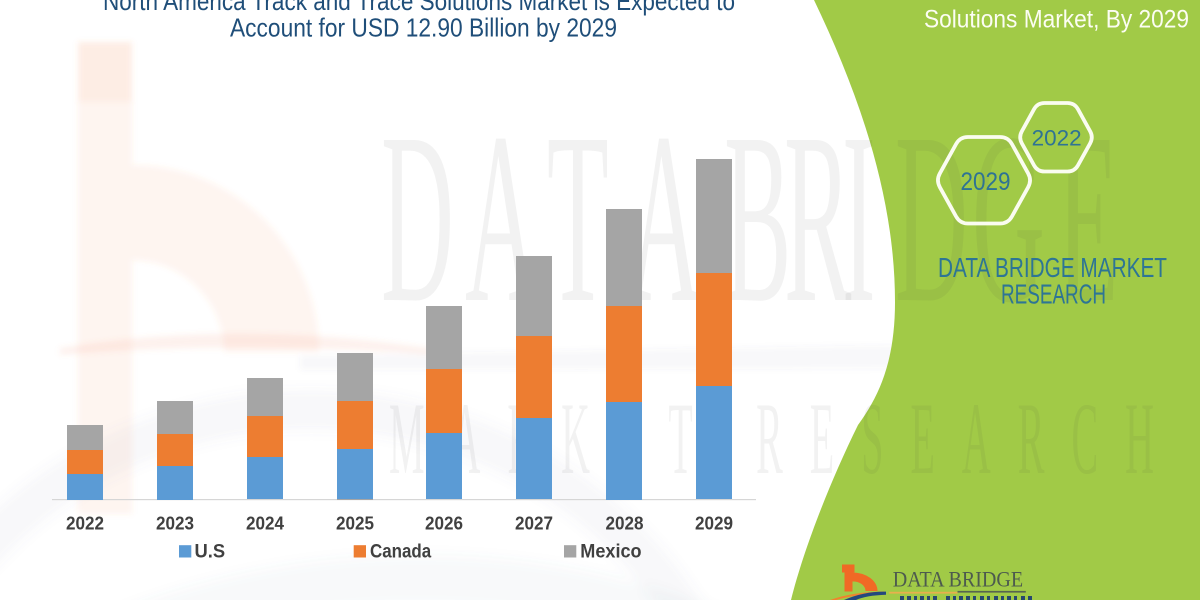 The width and height of the screenshot is (1200, 600). Describe the element at coordinates (610, 552) in the screenshot. I see `svg-text: Mexico` at that location.